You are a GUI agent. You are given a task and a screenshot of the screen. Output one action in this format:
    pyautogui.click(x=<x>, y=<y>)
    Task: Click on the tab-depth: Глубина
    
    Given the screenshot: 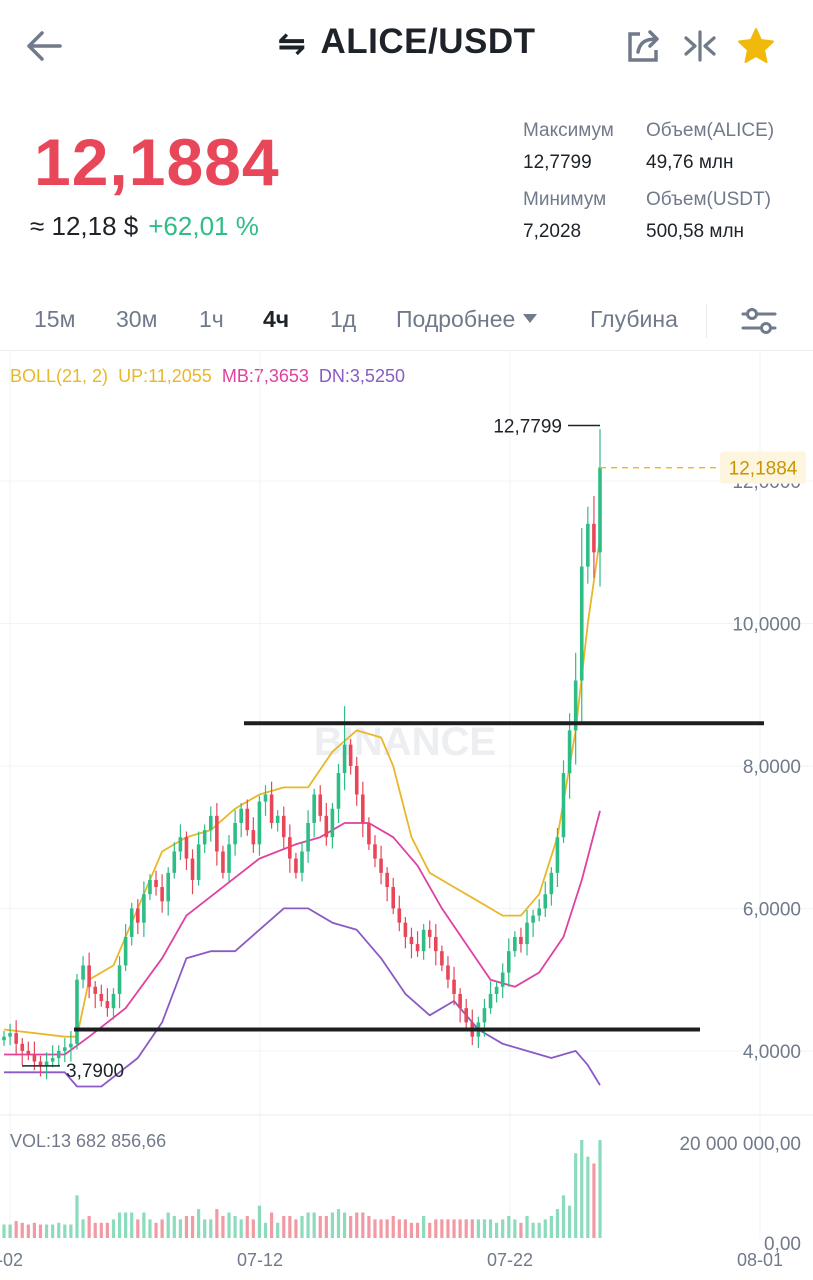 What is the action you would take?
    pyautogui.click(x=634, y=319)
    